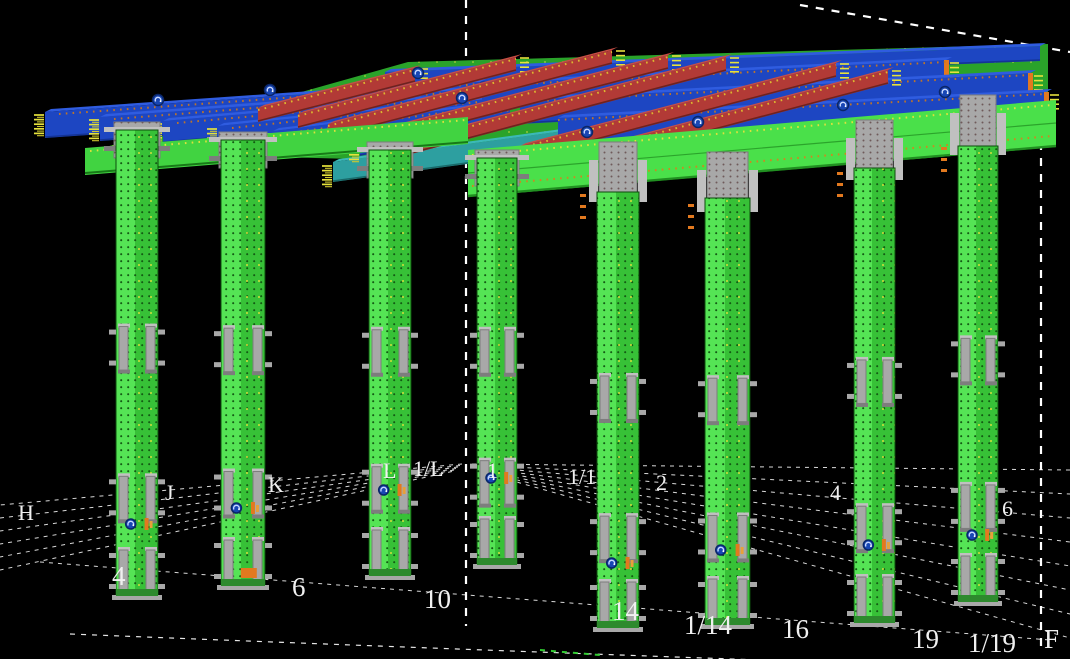 Image resolution: width=1070 pixels, height=659 pixels. What do you see at coordinates (26, 512) in the screenshot?
I see `grid-label-H: H` at bounding box center [26, 512].